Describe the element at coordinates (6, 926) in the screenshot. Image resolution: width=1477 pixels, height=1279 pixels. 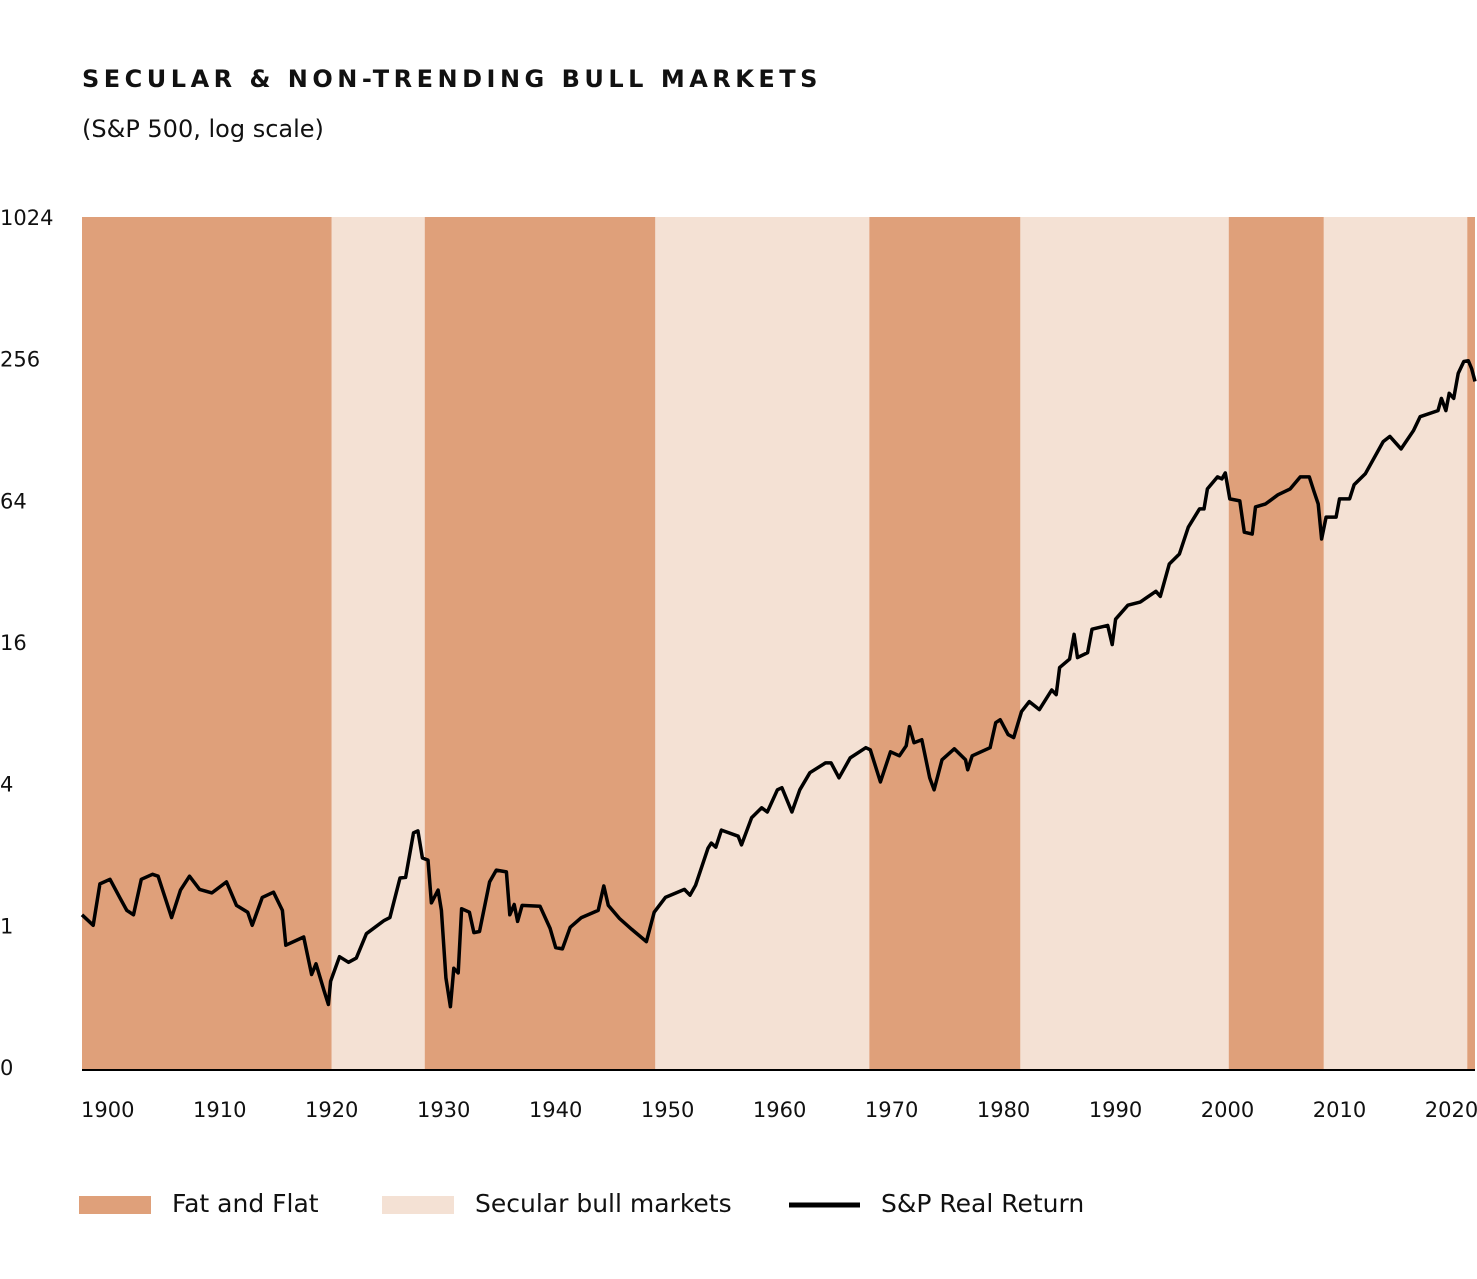
I see `y-tick-label: 1` at that location.